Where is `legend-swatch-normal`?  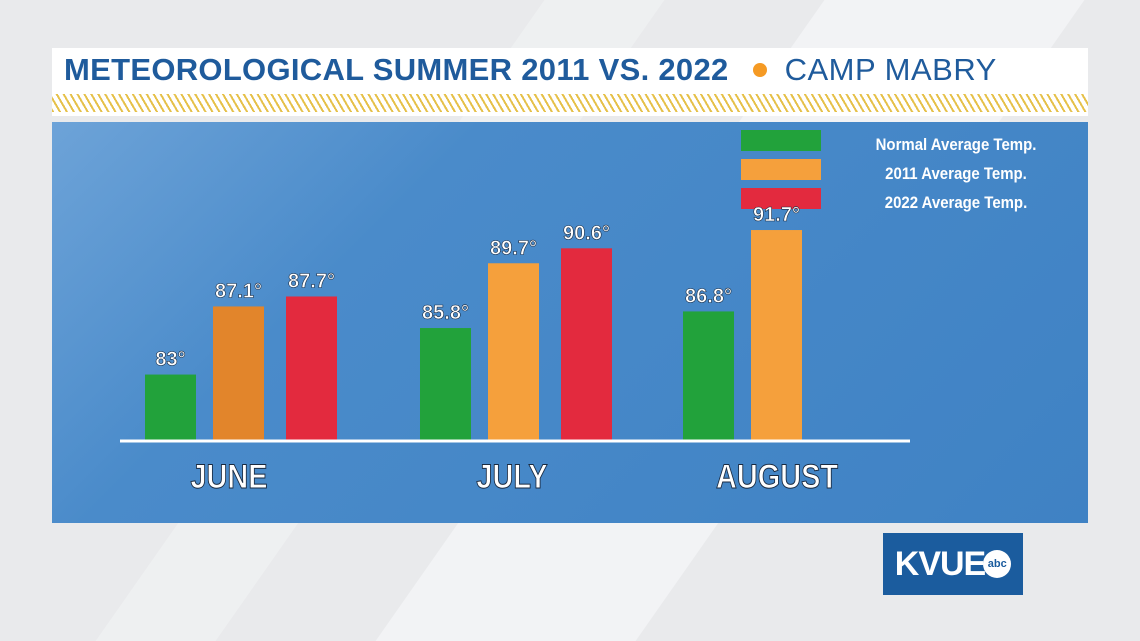 legend-swatch-normal is located at coordinates (781, 140).